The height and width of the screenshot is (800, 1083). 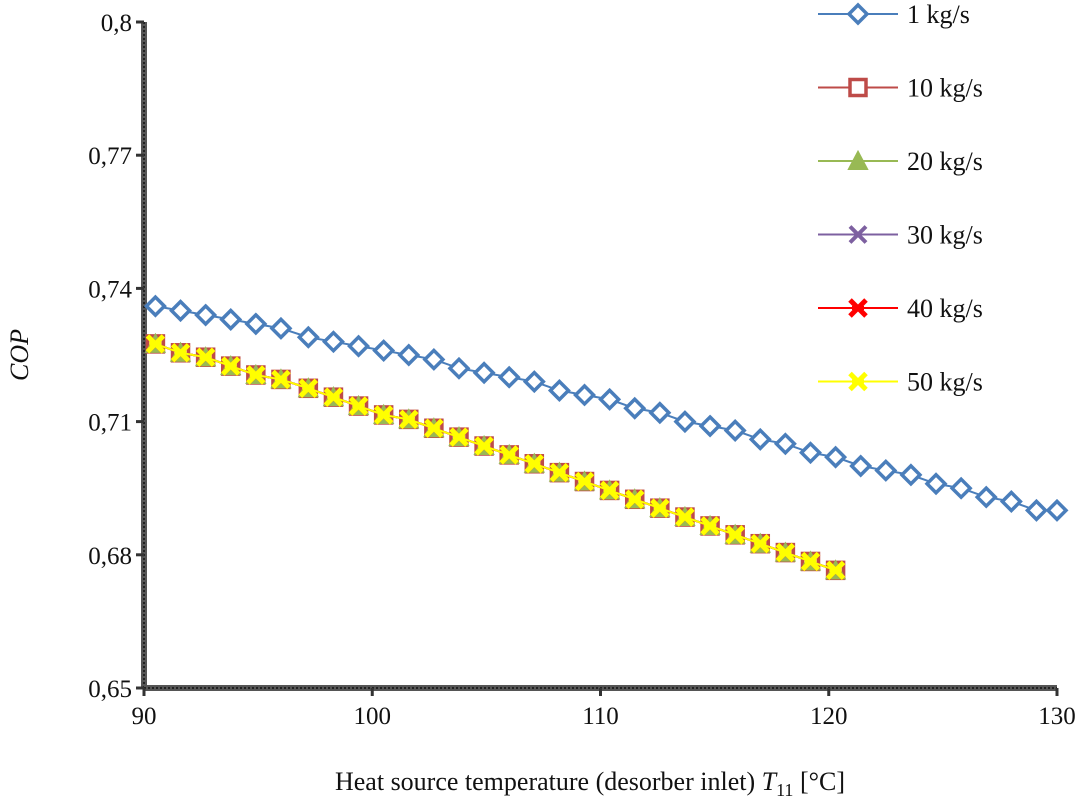 What do you see at coordinates (784, 790) in the screenshot?
I see `x-axis-title-subscript: 11` at bounding box center [784, 790].